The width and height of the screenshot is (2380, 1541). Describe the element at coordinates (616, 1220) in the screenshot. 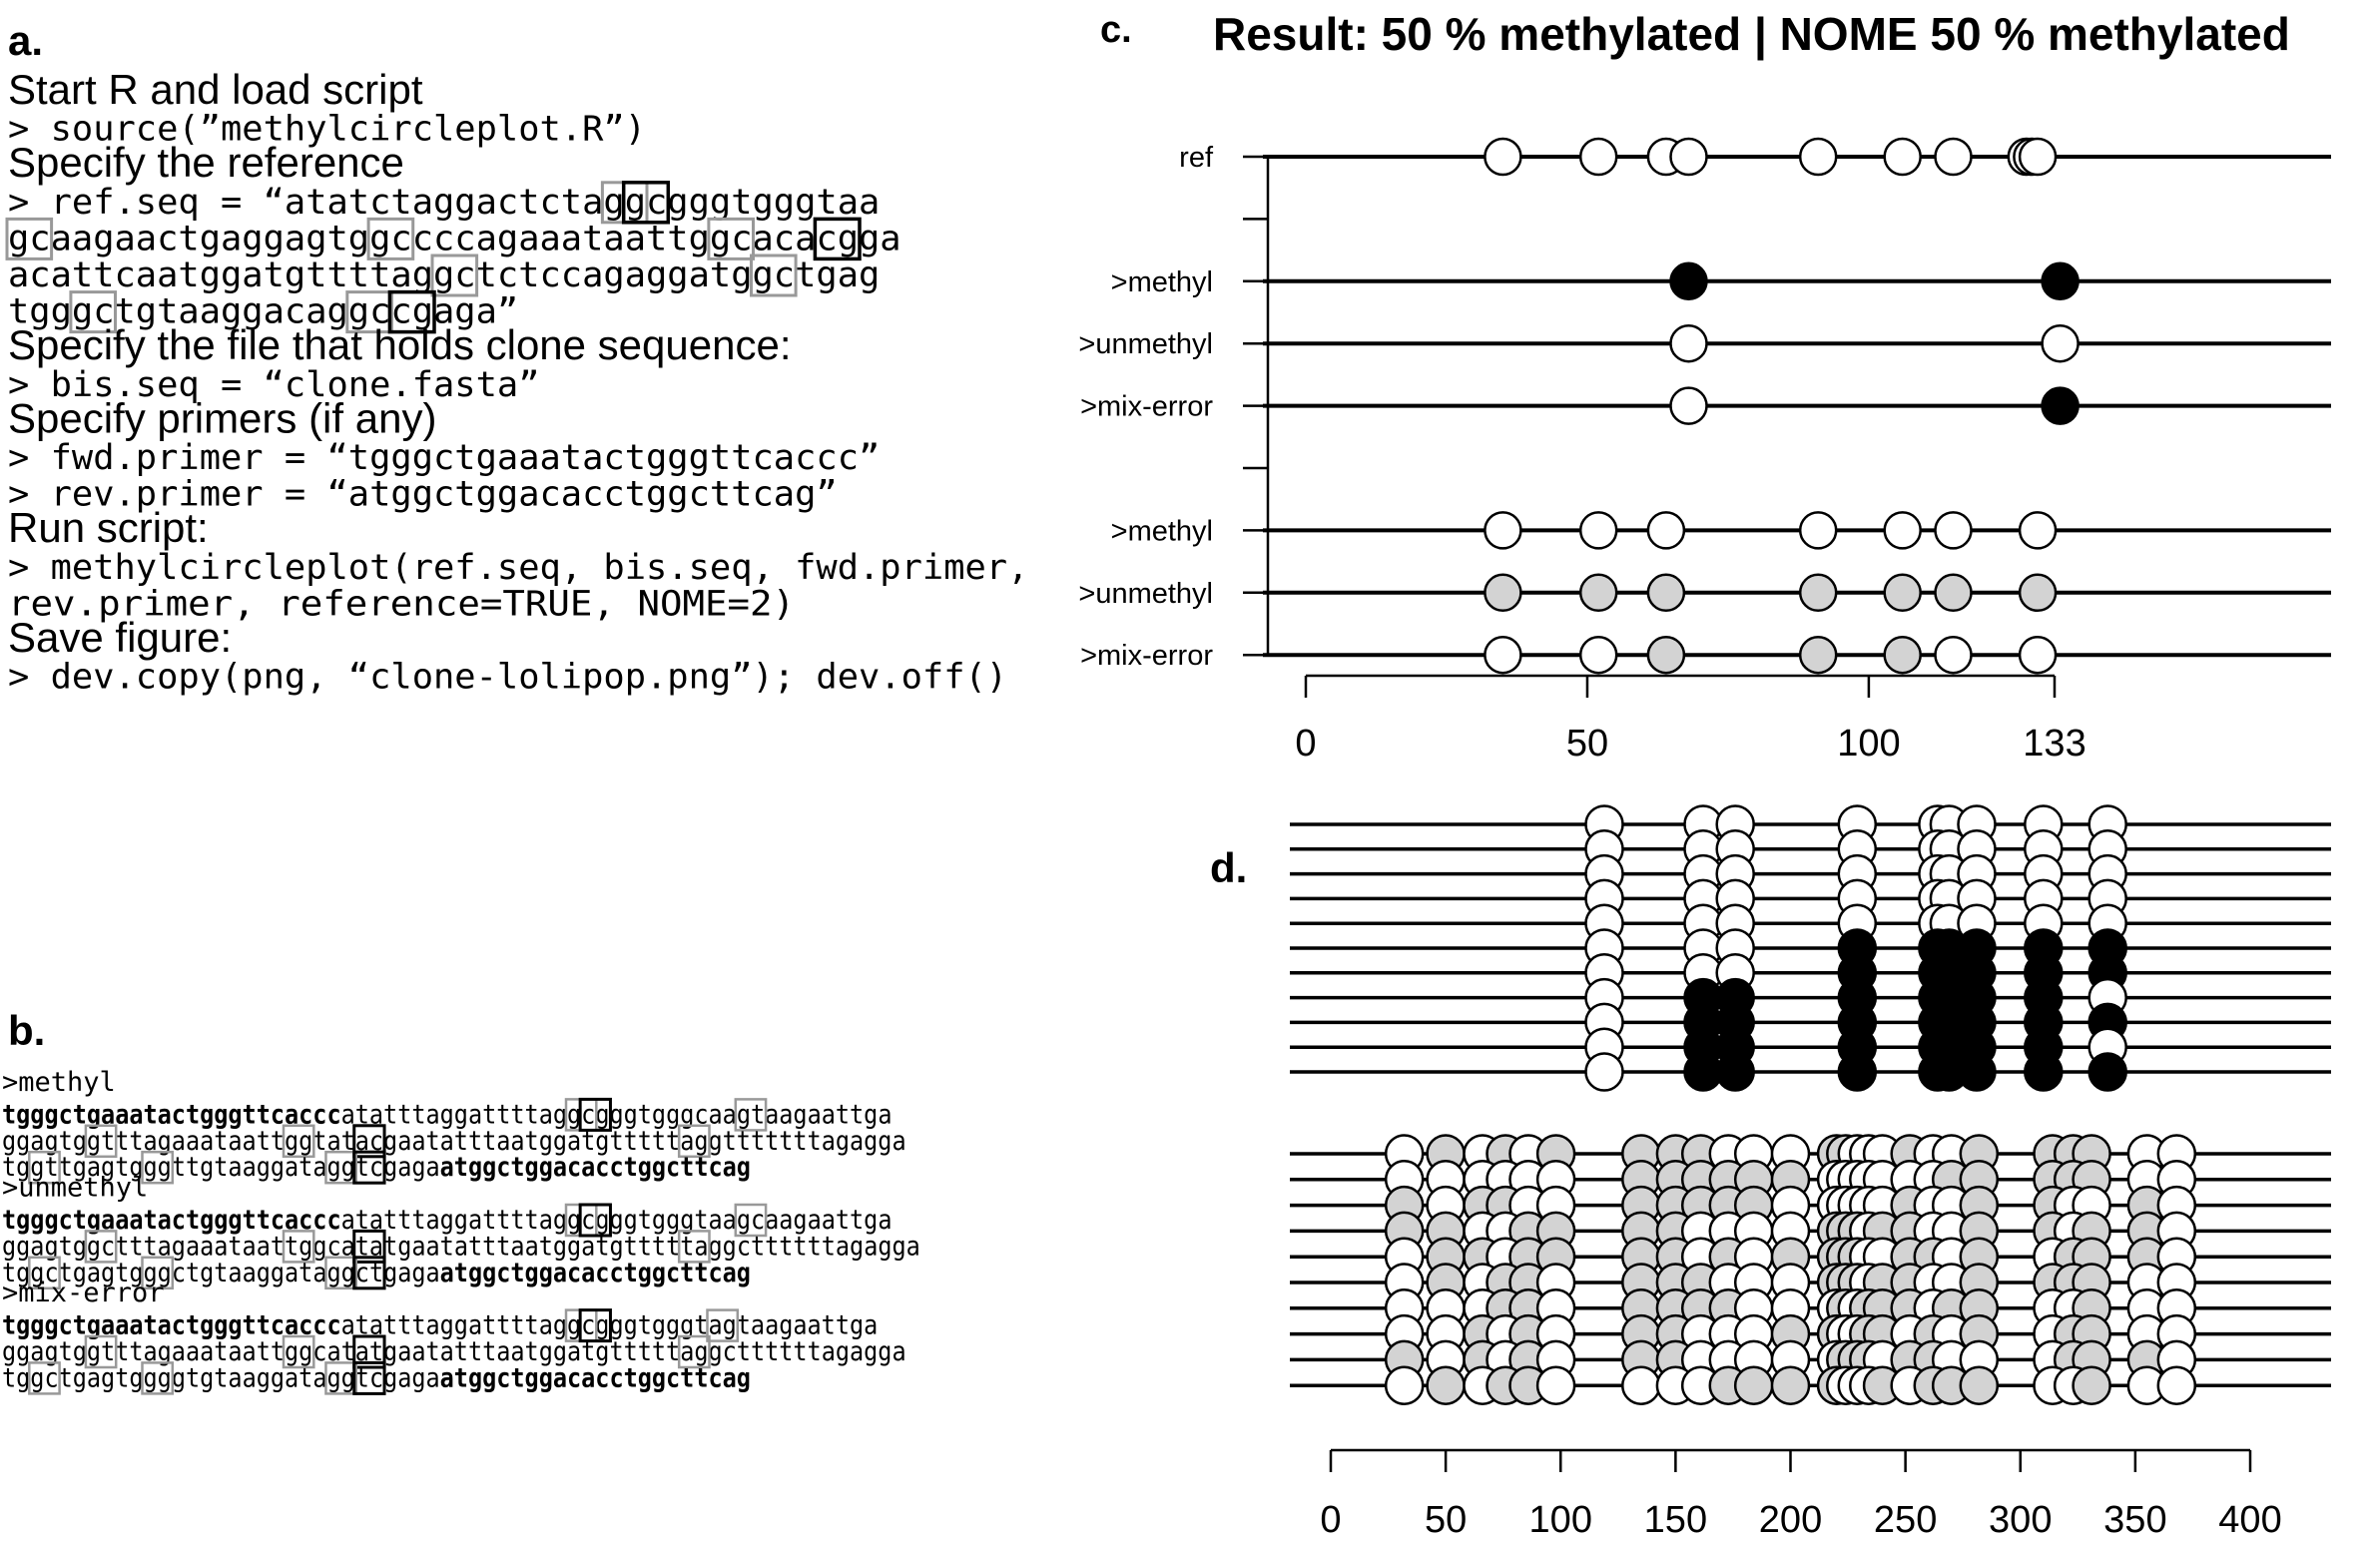

I see `panel-b-sequence-segment: atatttaggattttaggcgggtgggtaagcaagaattga` at that location.